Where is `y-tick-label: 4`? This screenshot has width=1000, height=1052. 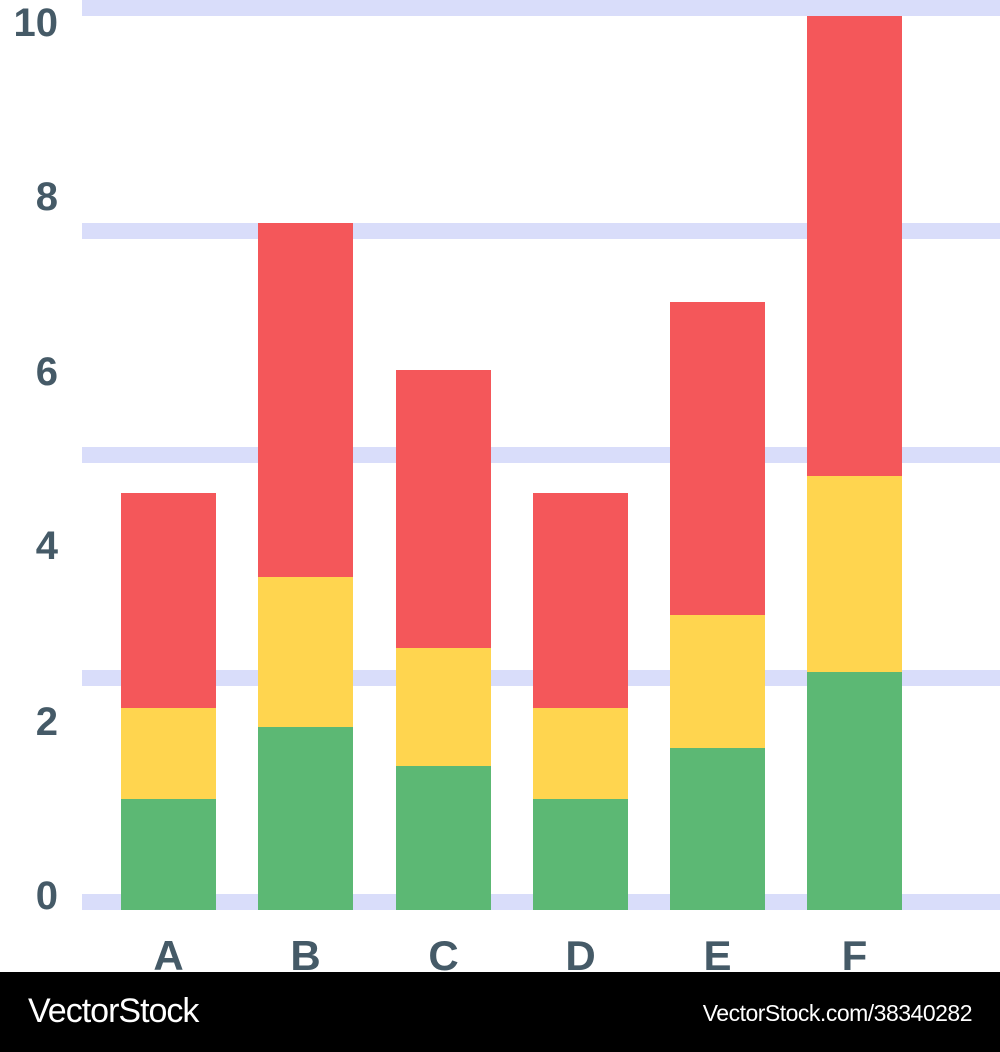 y-tick-label: 4 is located at coordinates (46, 546).